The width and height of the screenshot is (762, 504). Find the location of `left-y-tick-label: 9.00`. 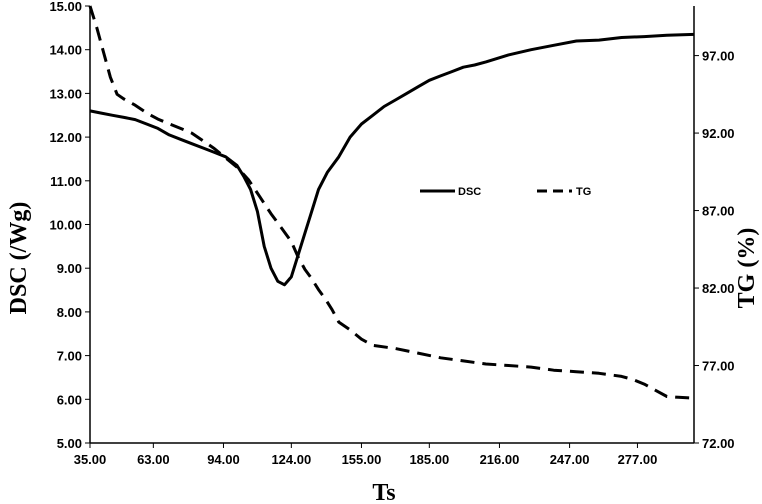

left-y-tick-label: 9.00 is located at coordinates (69, 268).